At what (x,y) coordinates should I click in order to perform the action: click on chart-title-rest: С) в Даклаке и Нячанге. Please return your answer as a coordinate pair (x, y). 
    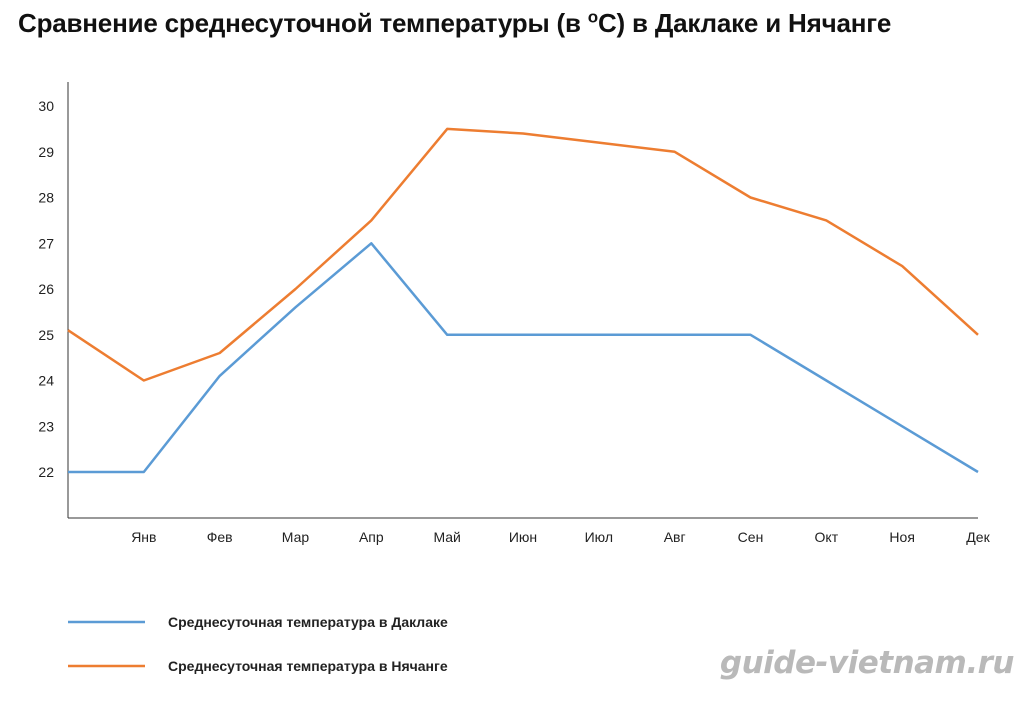
    Looking at the image, I should click on (744, 23).